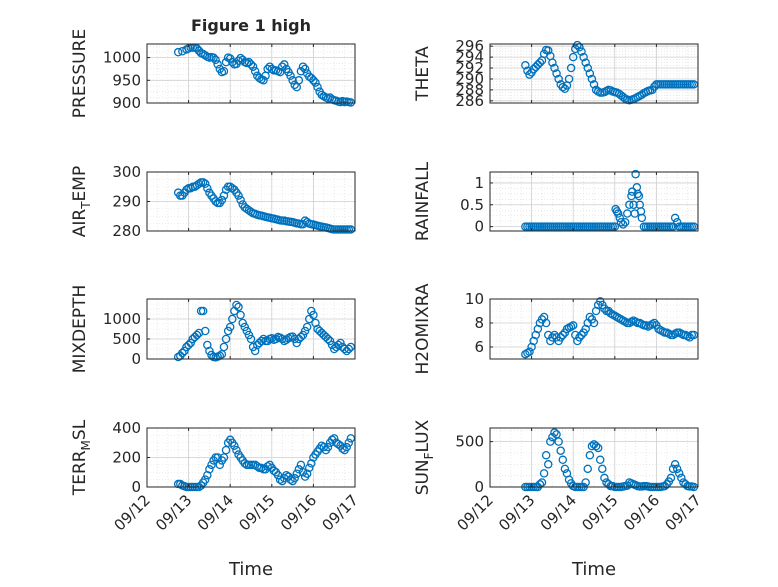 This screenshot has width=778, height=587. What do you see at coordinates (80, 473) in the screenshot?
I see `y-axis-label-main: TERR` at bounding box center [80, 473].